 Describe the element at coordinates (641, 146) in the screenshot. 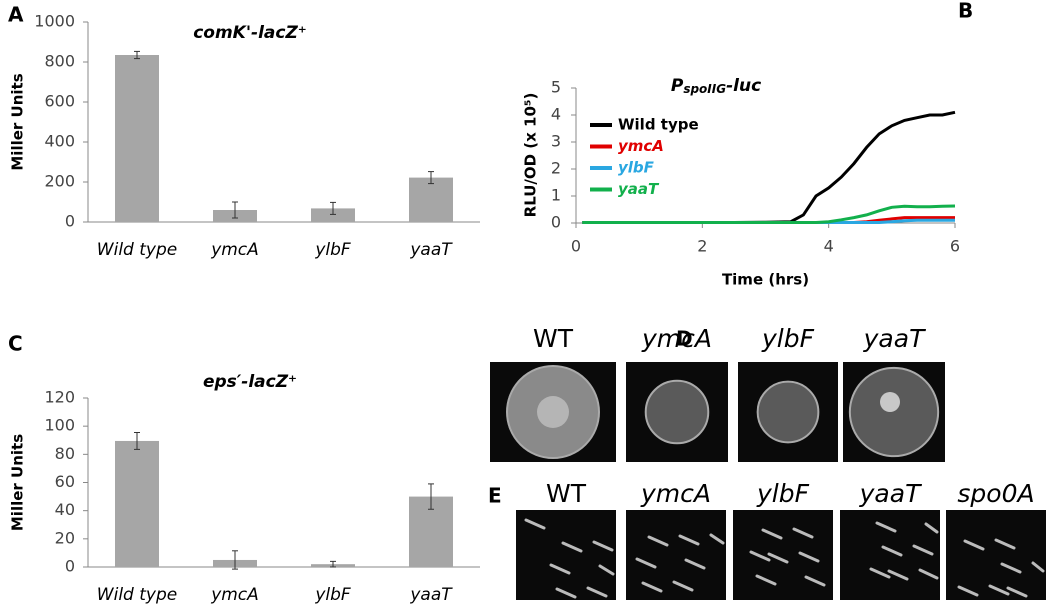

I see `legend-label: ymcA` at that location.